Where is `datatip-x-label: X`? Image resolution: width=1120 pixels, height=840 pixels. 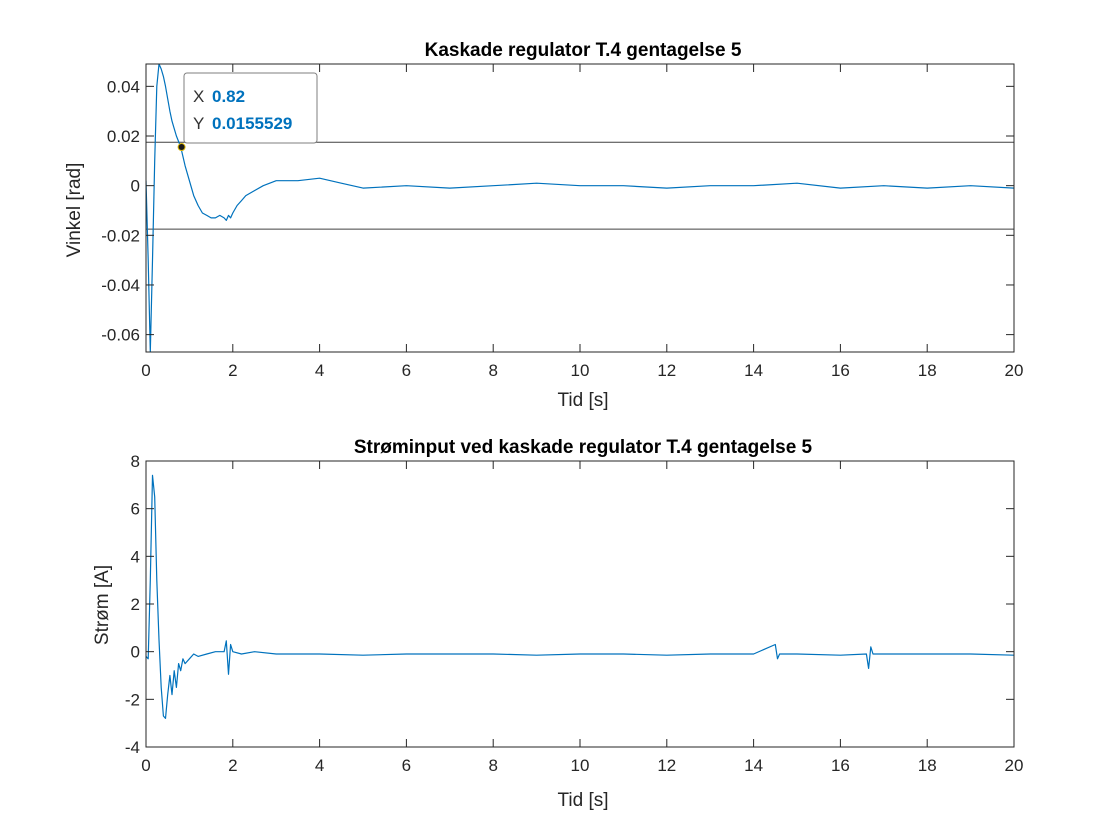
datatip-x-label: X is located at coordinates (198, 96).